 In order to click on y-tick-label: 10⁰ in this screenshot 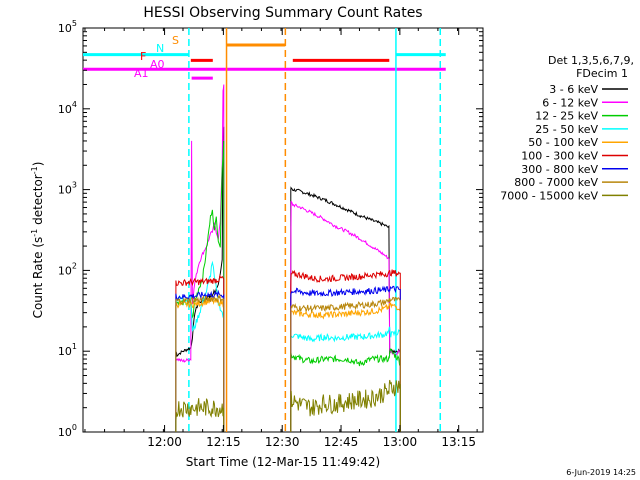, I will do `click(67, 431)`.